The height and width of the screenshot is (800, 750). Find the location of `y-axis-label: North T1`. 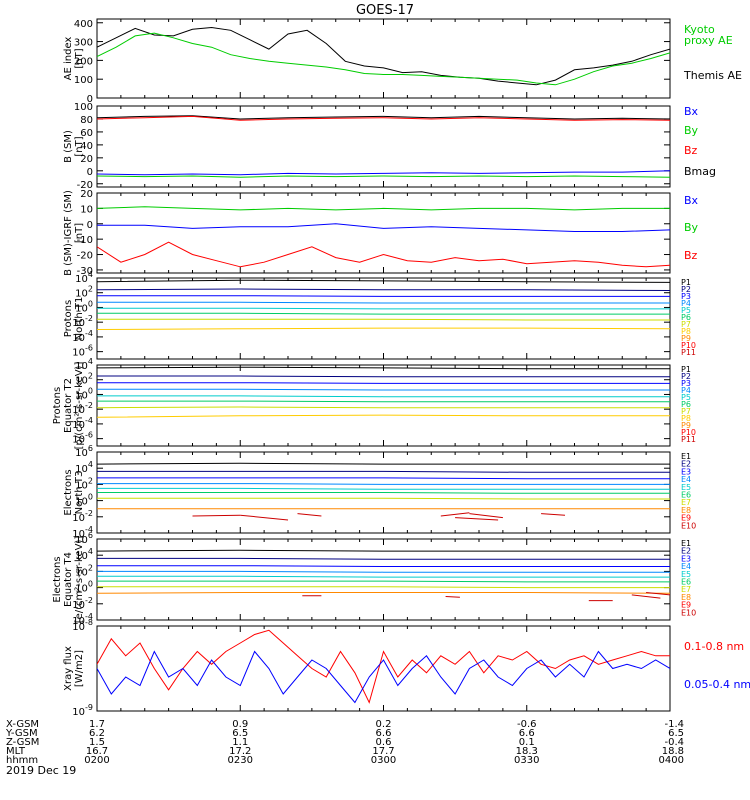

y-axis-label: North T1 is located at coordinates (79, 319).